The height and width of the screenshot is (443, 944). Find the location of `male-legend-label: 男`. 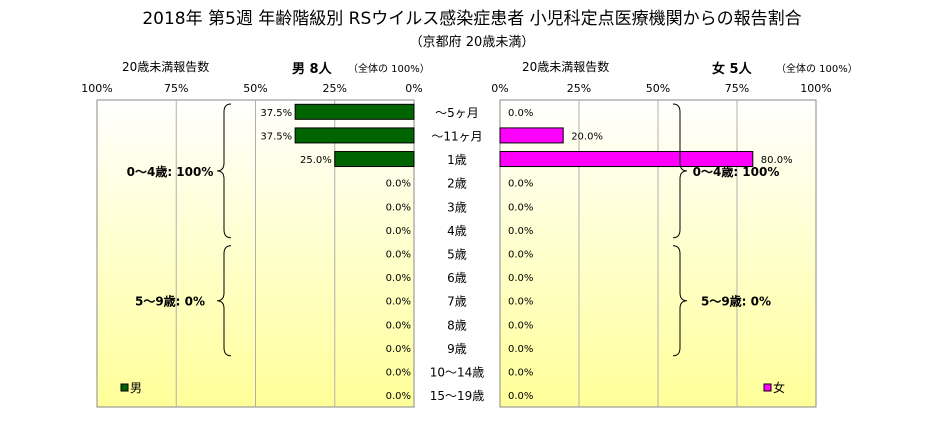

male-legend-label: 男 is located at coordinates (136, 388).